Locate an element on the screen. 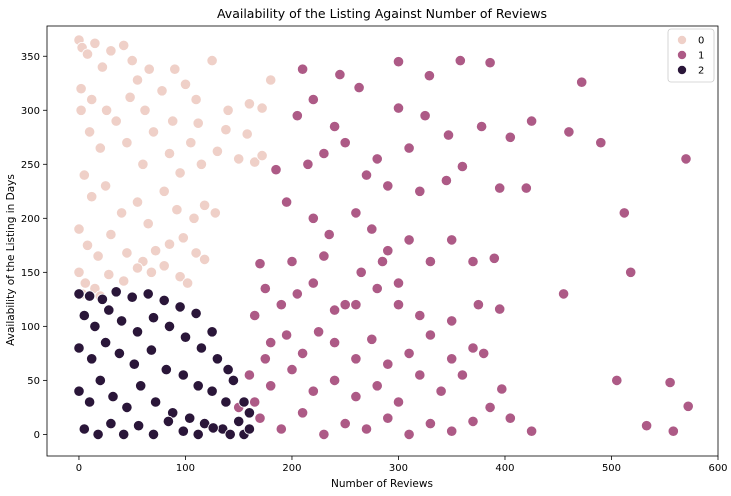 The width and height of the screenshot is (731, 496). x-tick-label: 400 is located at coordinates (504, 468).